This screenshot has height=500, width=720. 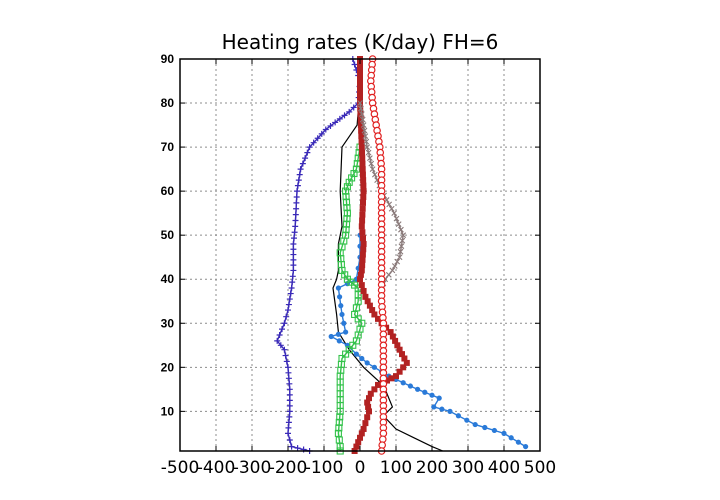 What do you see at coordinates (360, 42) in the screenshot?
I see `chart-title: Heating rates (K/day) FH=6` at bounding box center [360, 42].